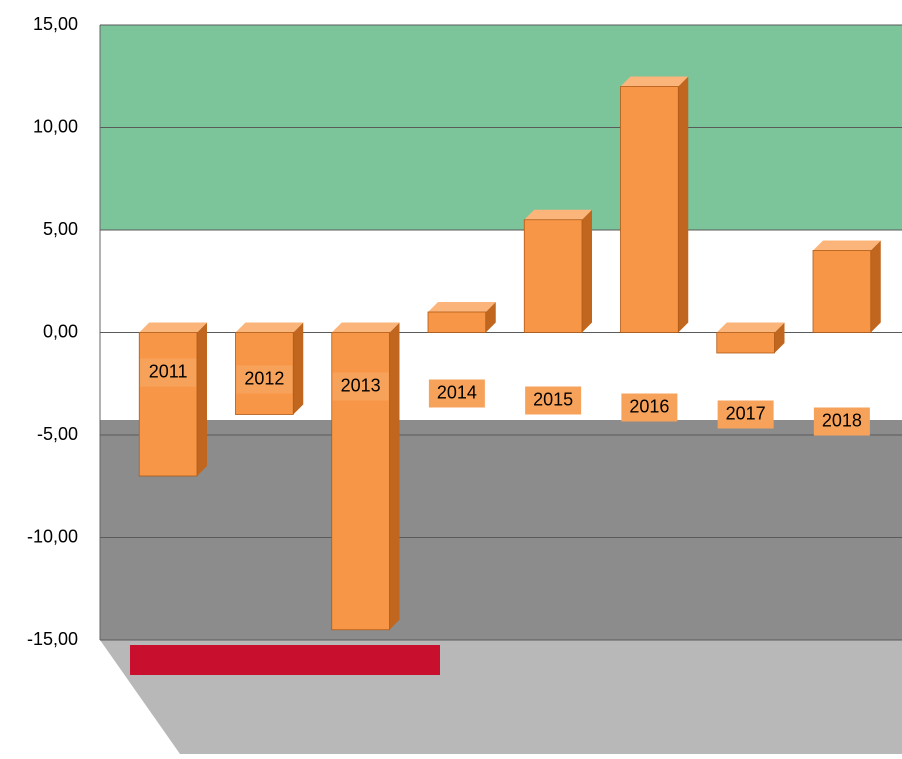  I want to click on y-tick-label: 5,00, so click(60, 229).